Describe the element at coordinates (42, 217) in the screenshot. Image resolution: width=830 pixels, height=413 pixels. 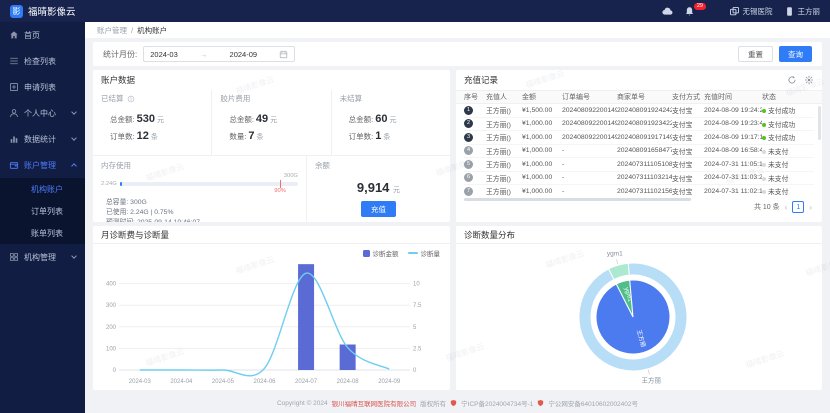
I see `sidebar: 首页 检查列表 申请列表个人中心数据统计 账户管理机构账户订单列表账单列表机构管理` at that location.